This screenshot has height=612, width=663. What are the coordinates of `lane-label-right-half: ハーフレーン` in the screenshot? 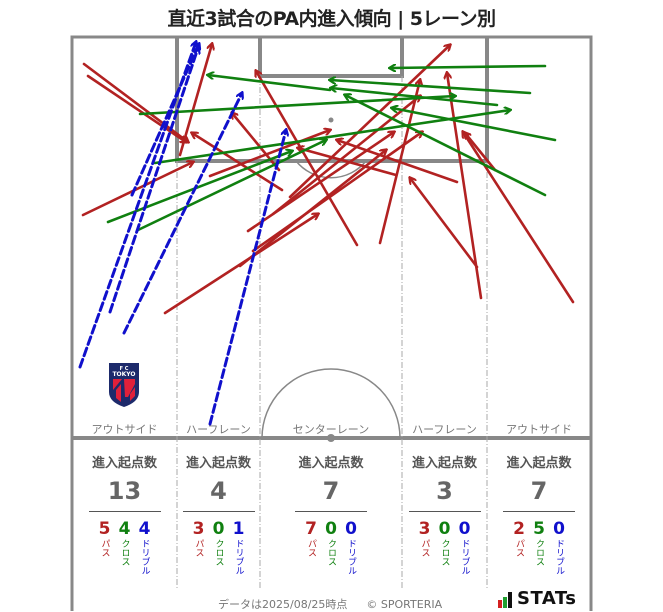 It's located at (444, 429).